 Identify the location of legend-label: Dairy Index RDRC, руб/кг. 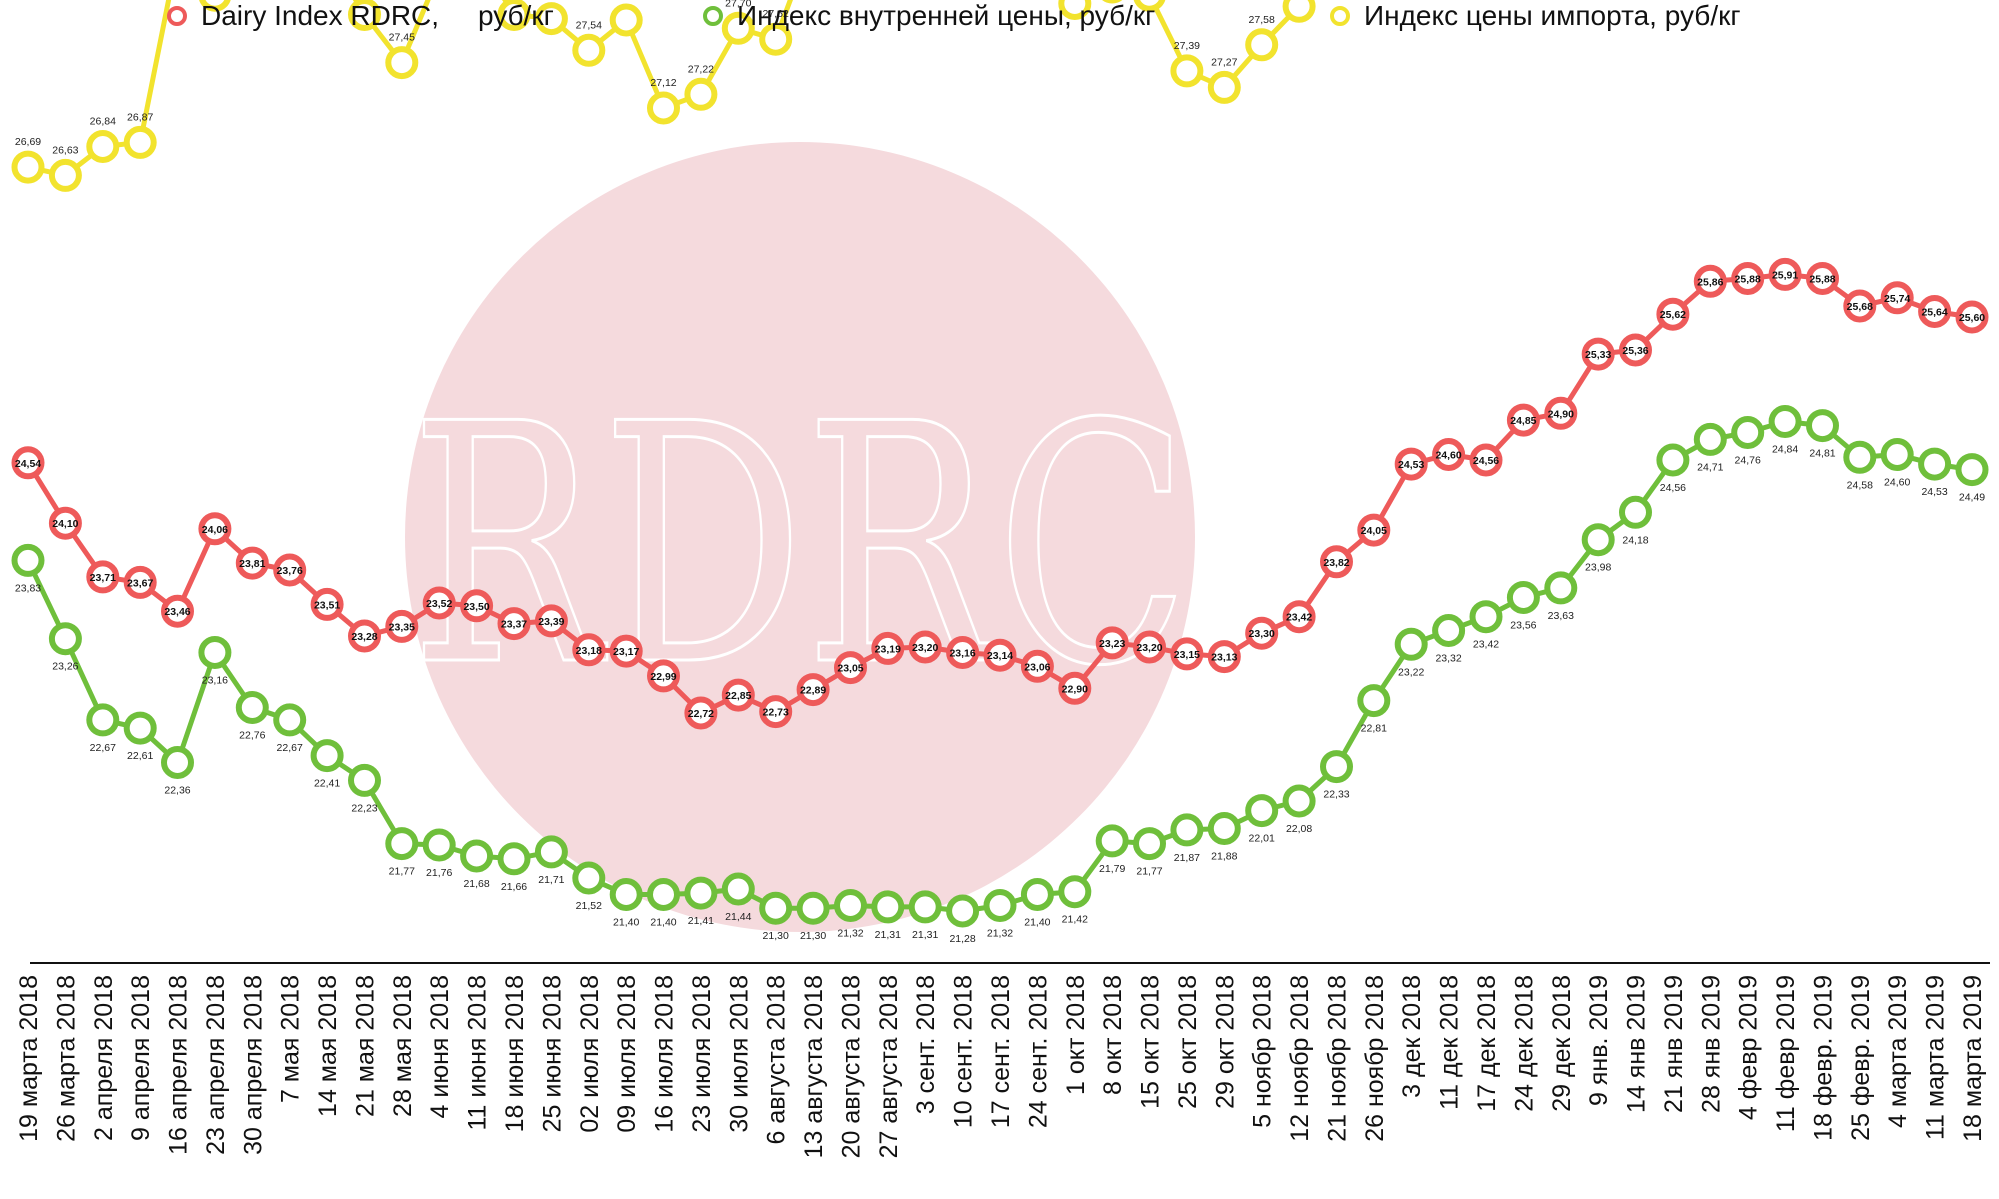
(377, 15).